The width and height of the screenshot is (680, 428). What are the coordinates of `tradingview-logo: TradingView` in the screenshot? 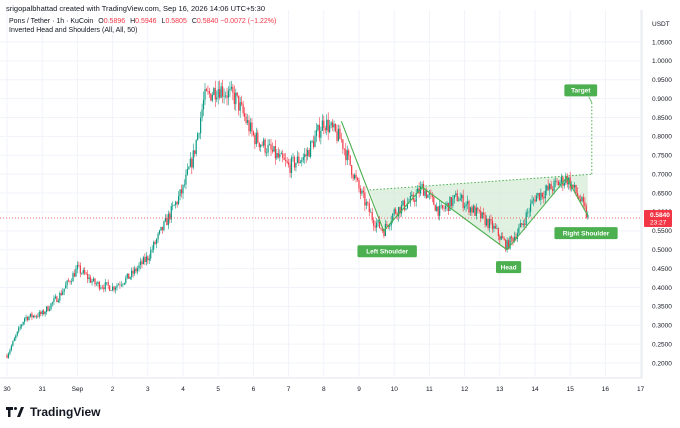 It's located at (53, 412).